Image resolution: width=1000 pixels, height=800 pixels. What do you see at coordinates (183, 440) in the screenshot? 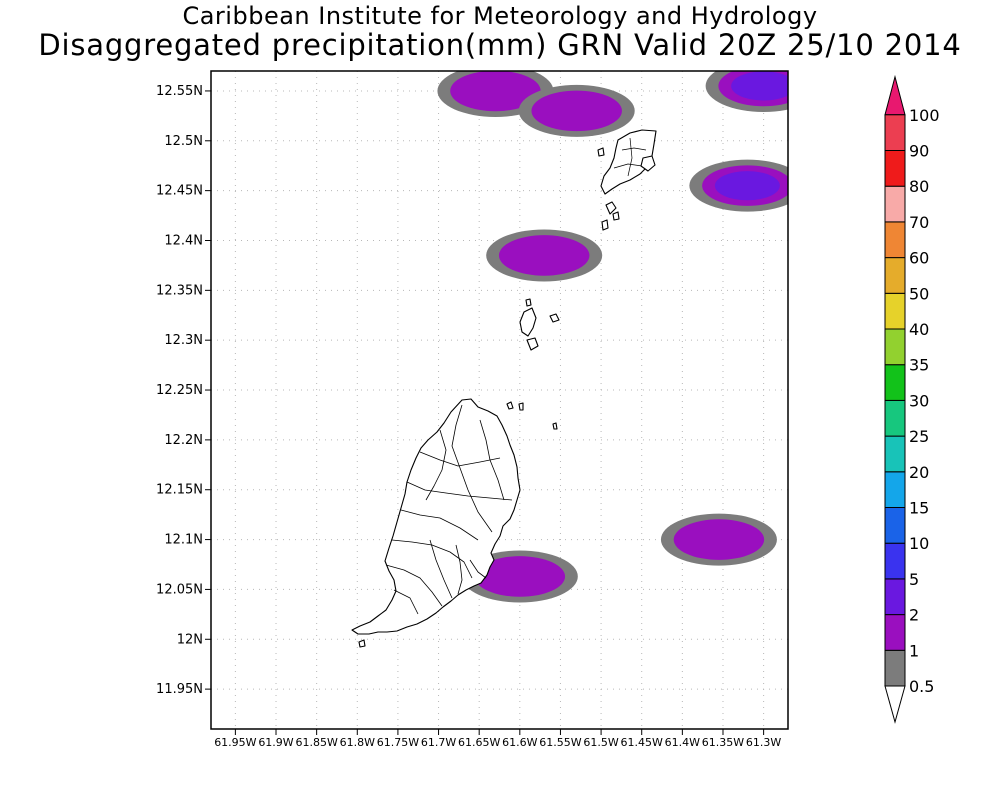
I see `y-tick-label: 12.2N` at bounding box center [183, 440].